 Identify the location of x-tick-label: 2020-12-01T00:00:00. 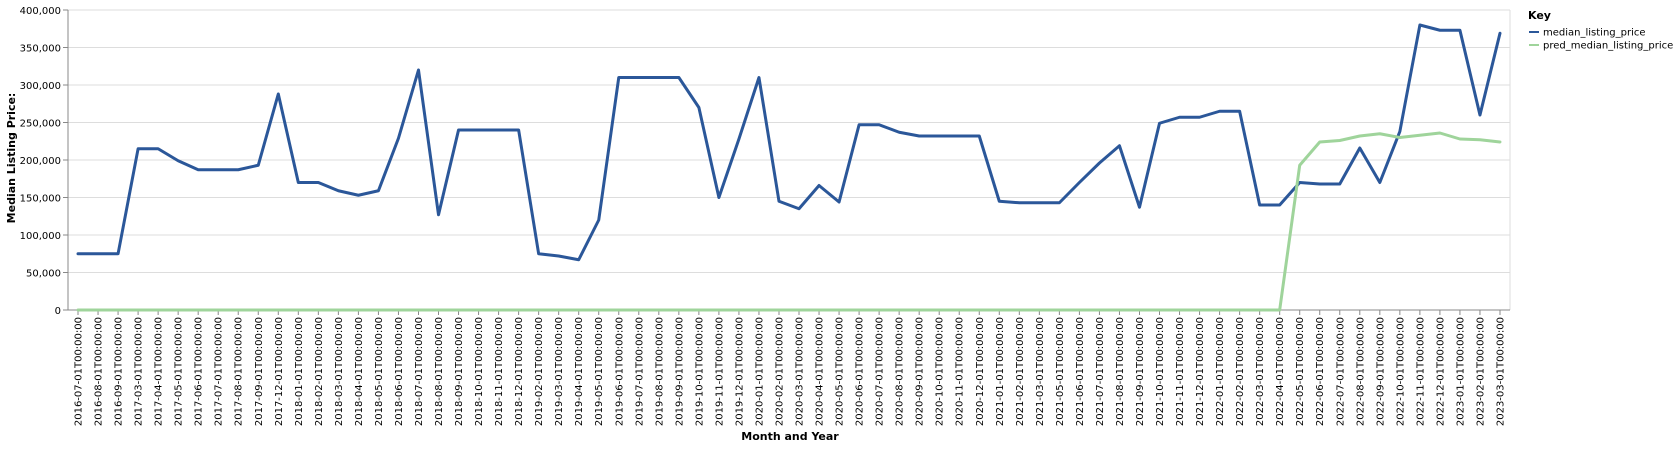
(980, 371).